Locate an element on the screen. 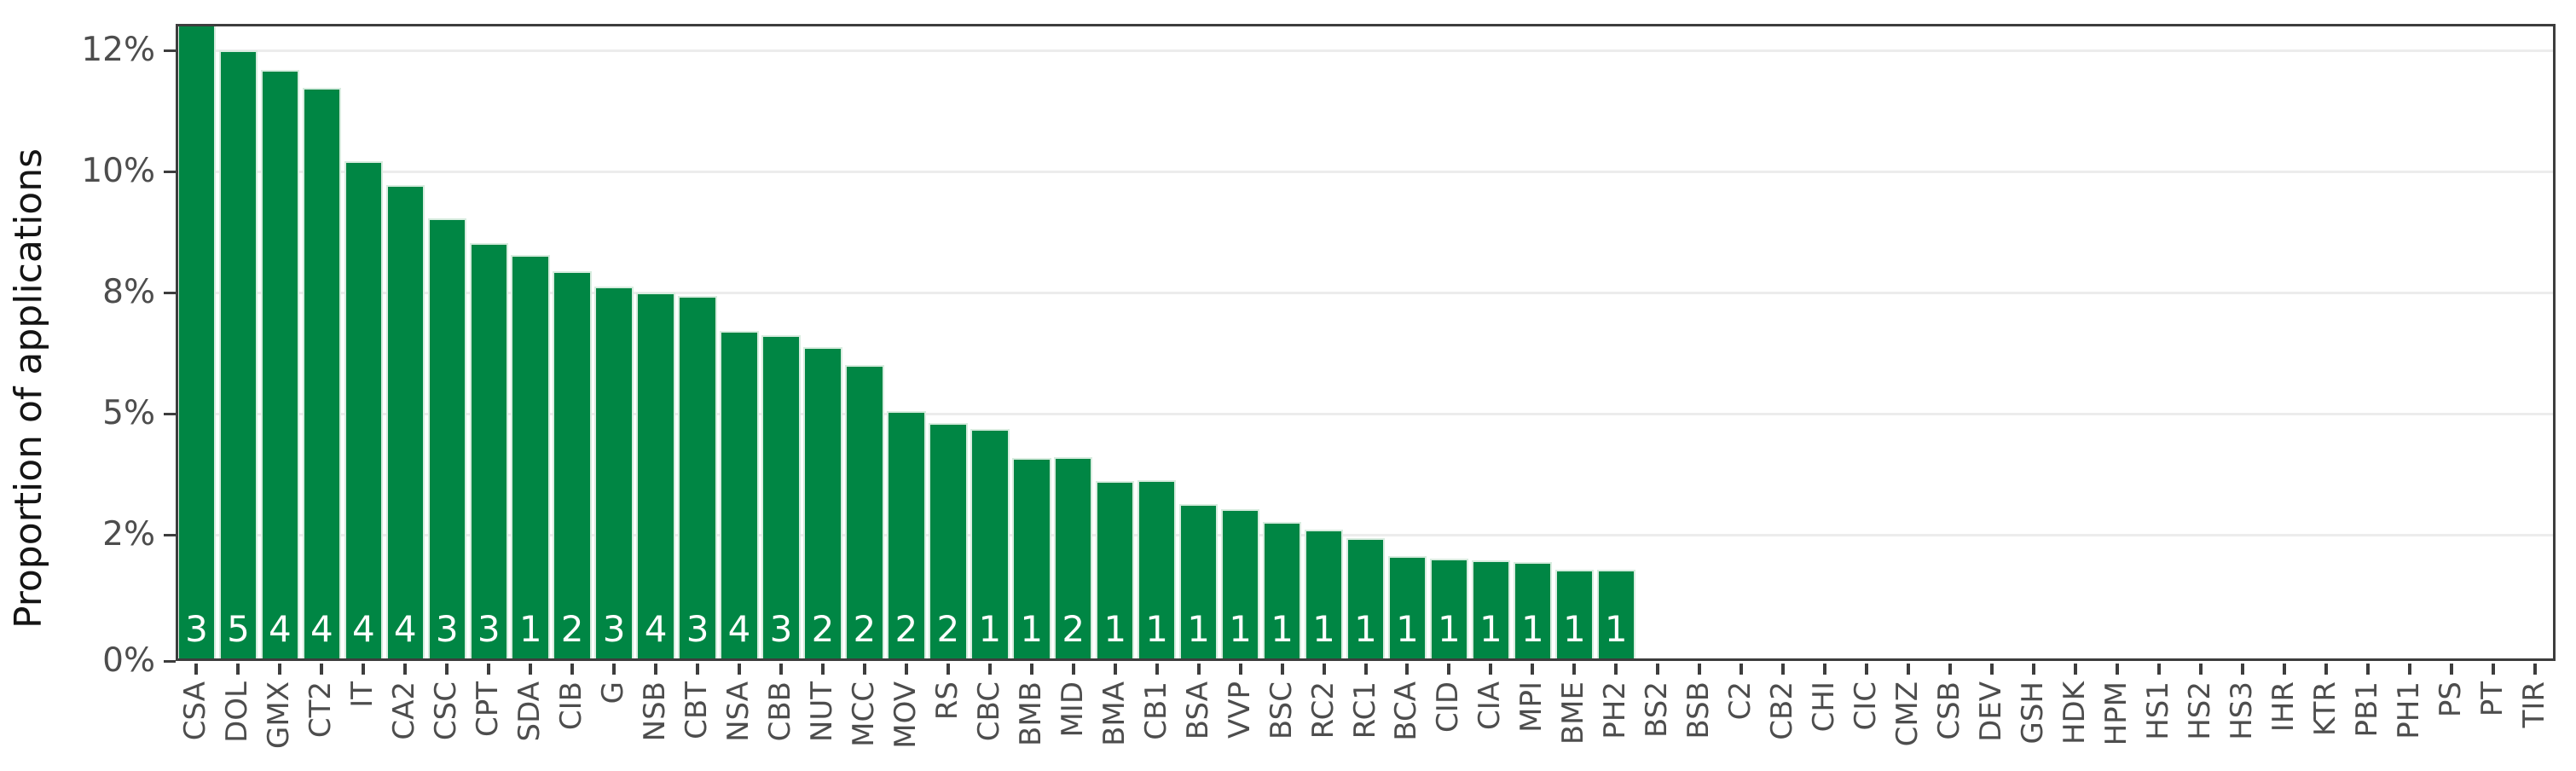  x-tick-label-MID: MID is located at coordinates (1073, 709).